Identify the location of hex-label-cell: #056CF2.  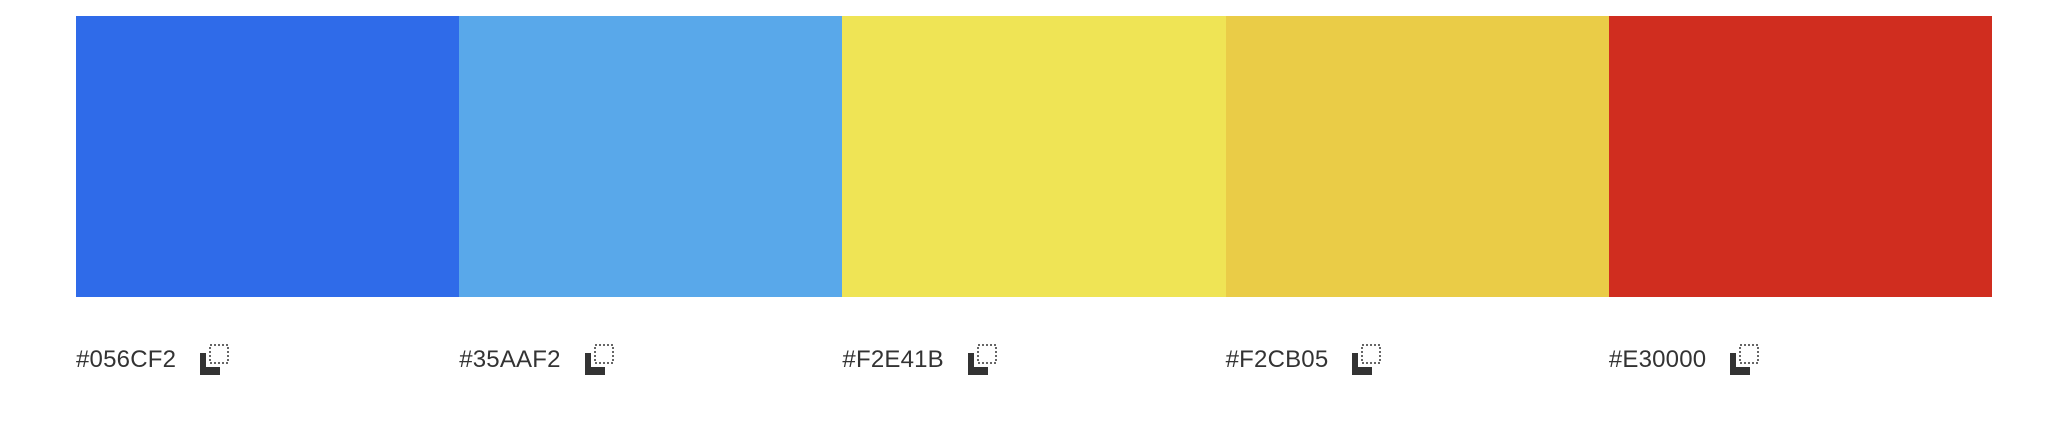
(267, 360).